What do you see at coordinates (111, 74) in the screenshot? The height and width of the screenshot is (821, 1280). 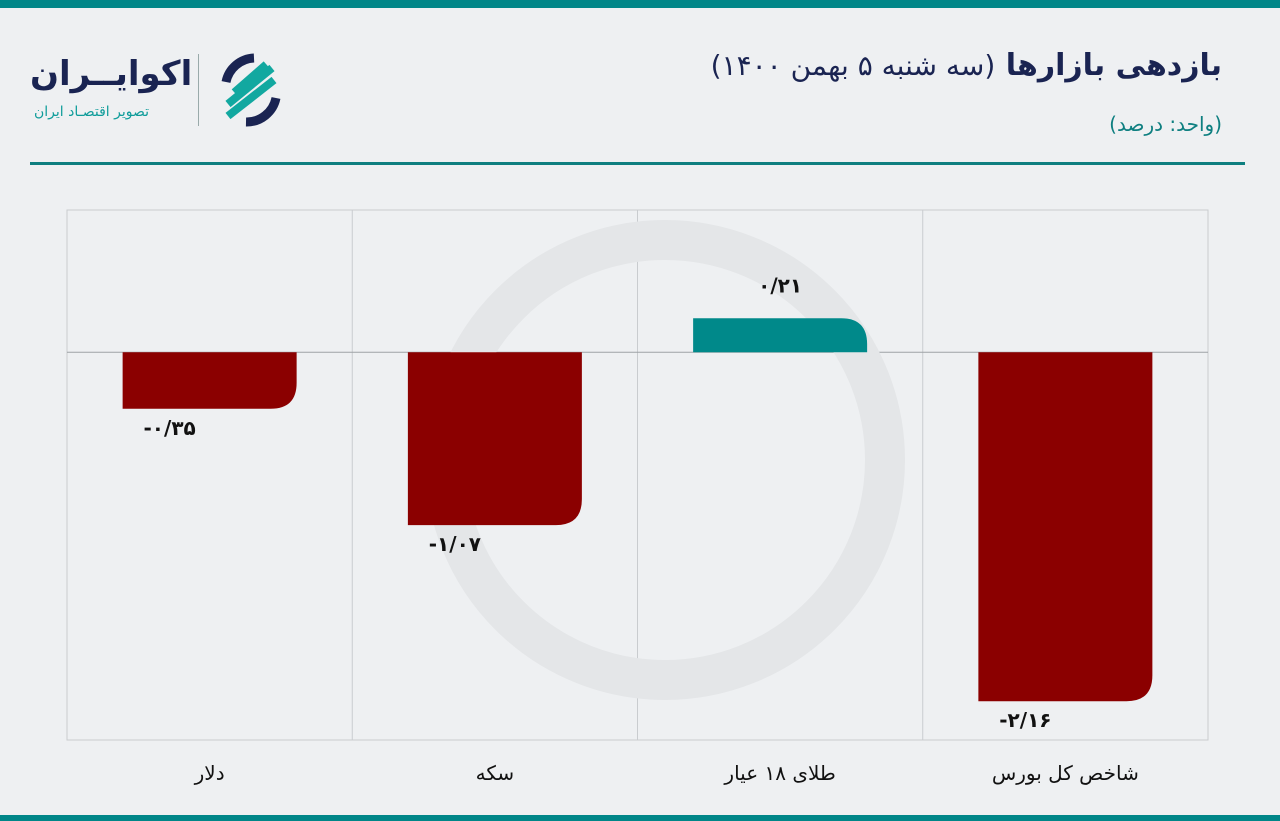 I see `logo-name: اکوایــران` at bounding box center [111, 74].